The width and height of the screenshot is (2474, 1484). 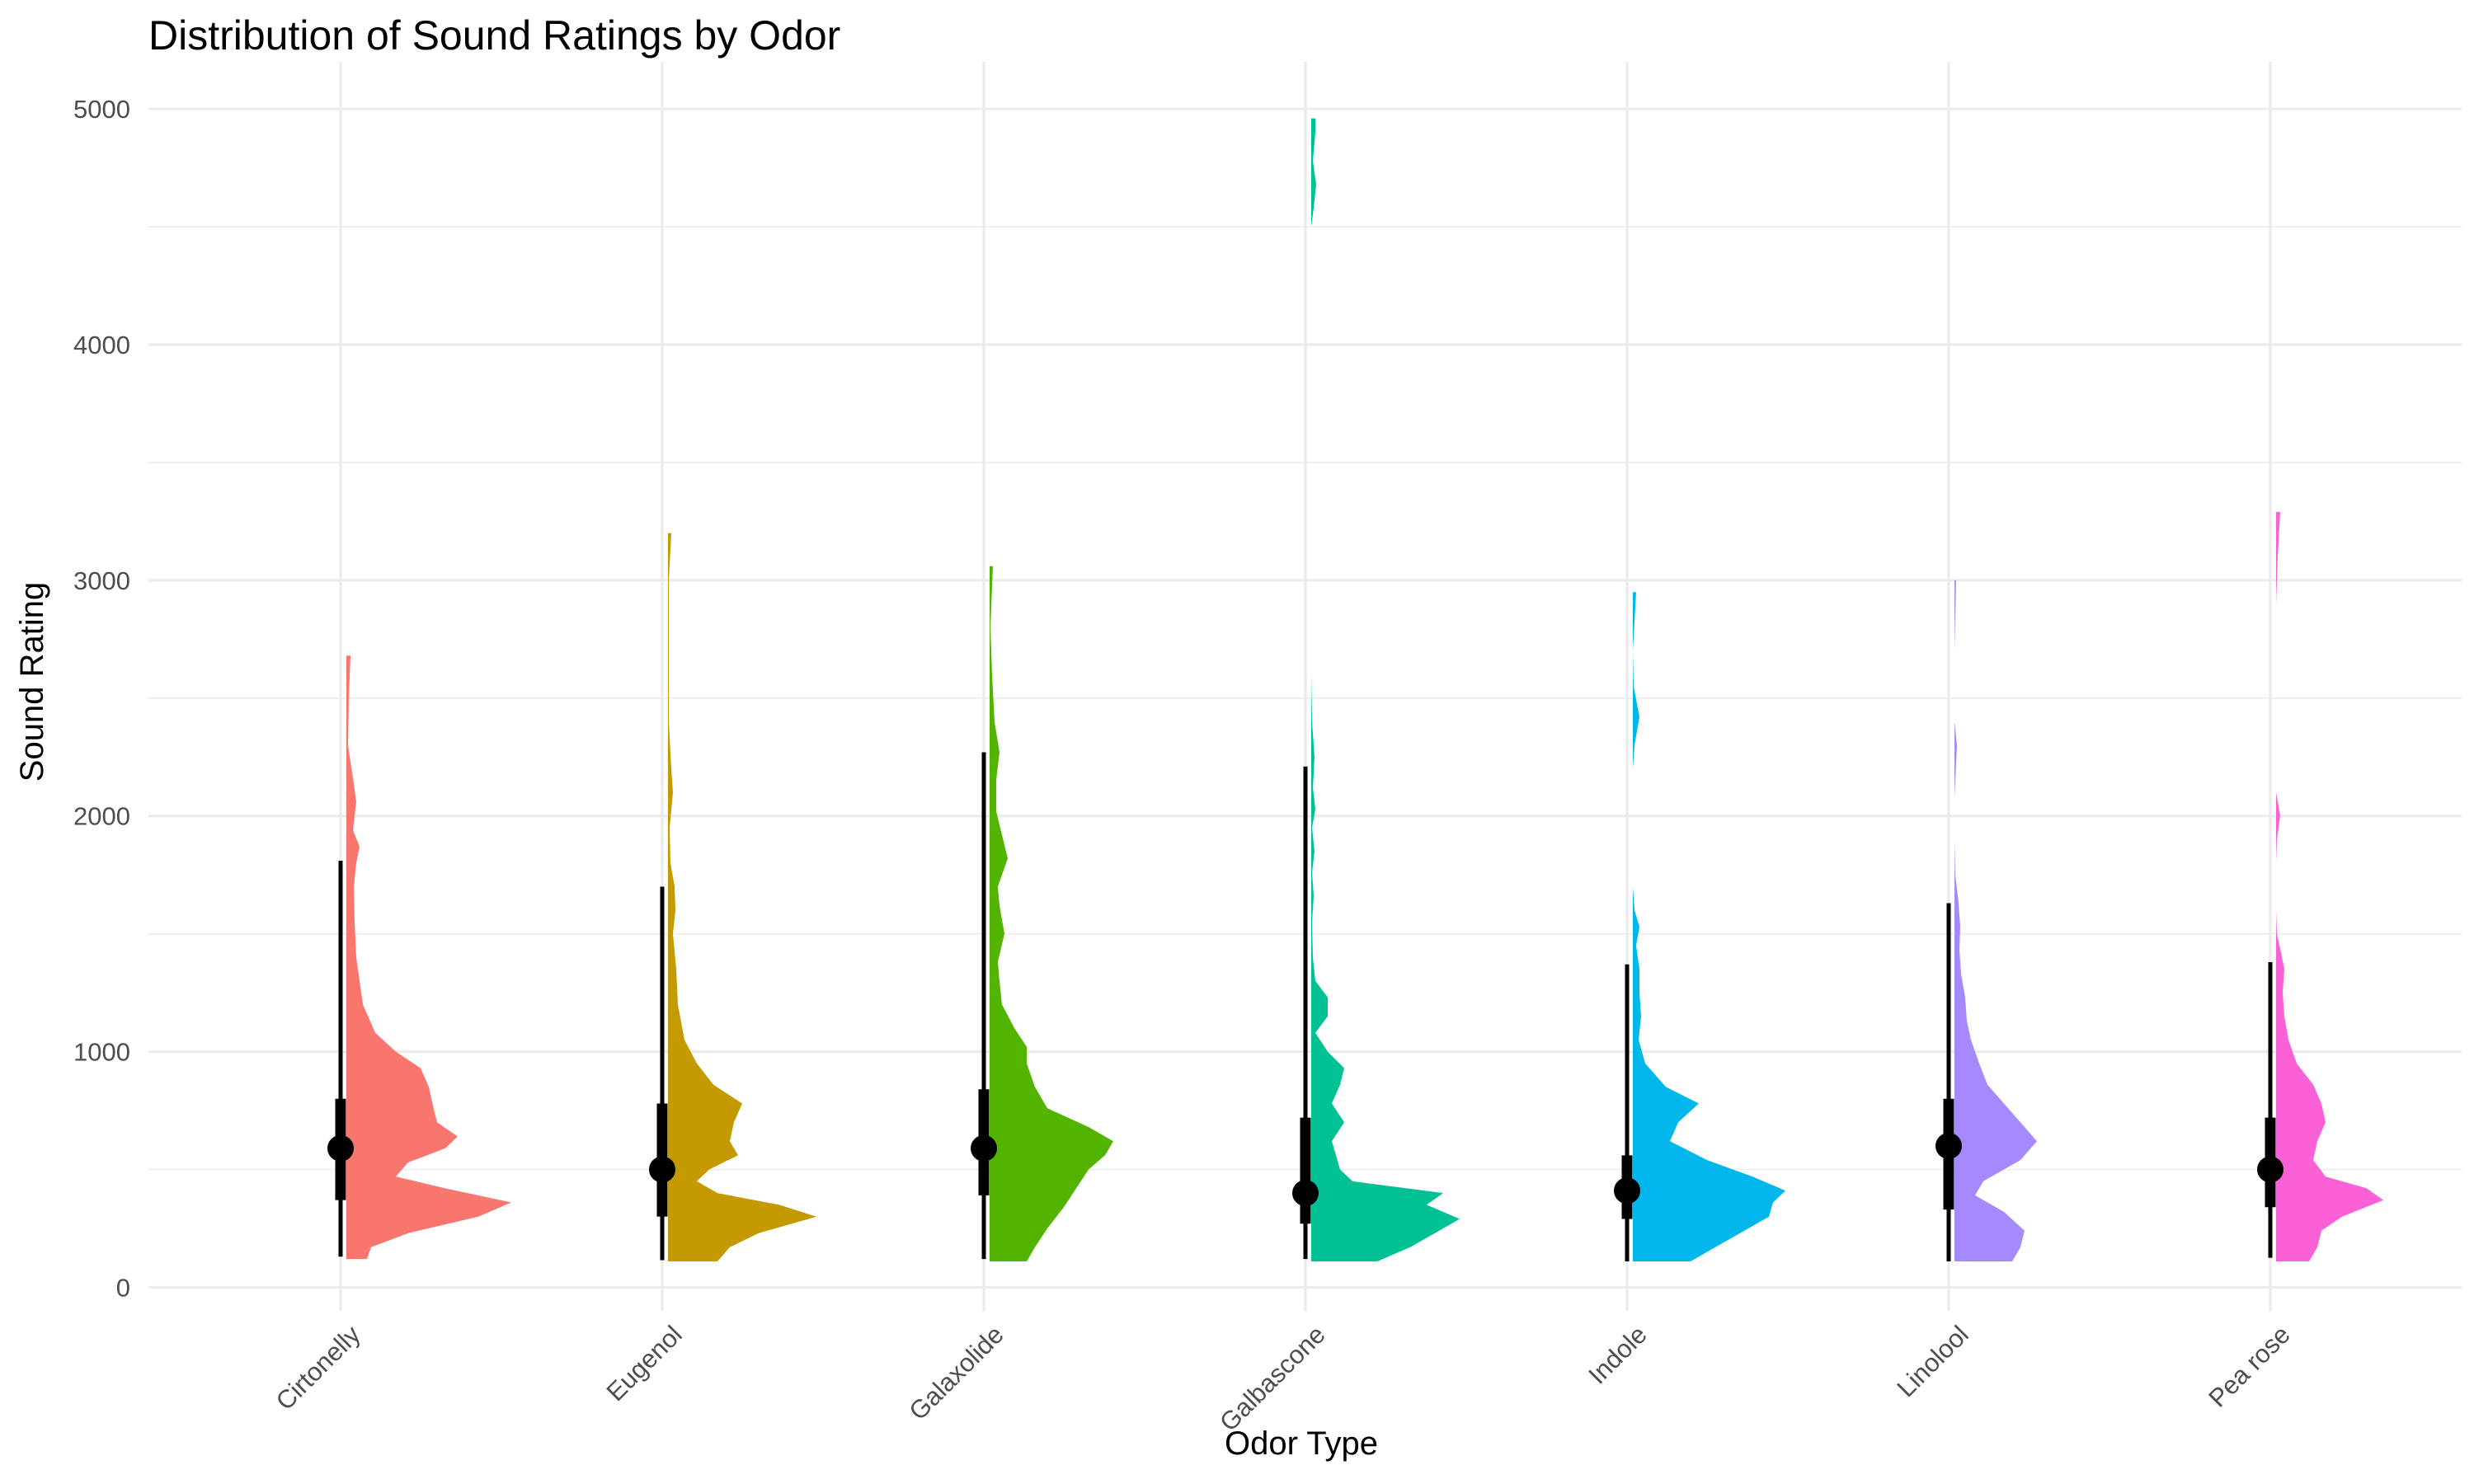 What do you see at coordinates (494, 35) in the screenshot?
I see `chart-title: Distribution of Sound Ratings by Odor` at bounding box center [494, 35].